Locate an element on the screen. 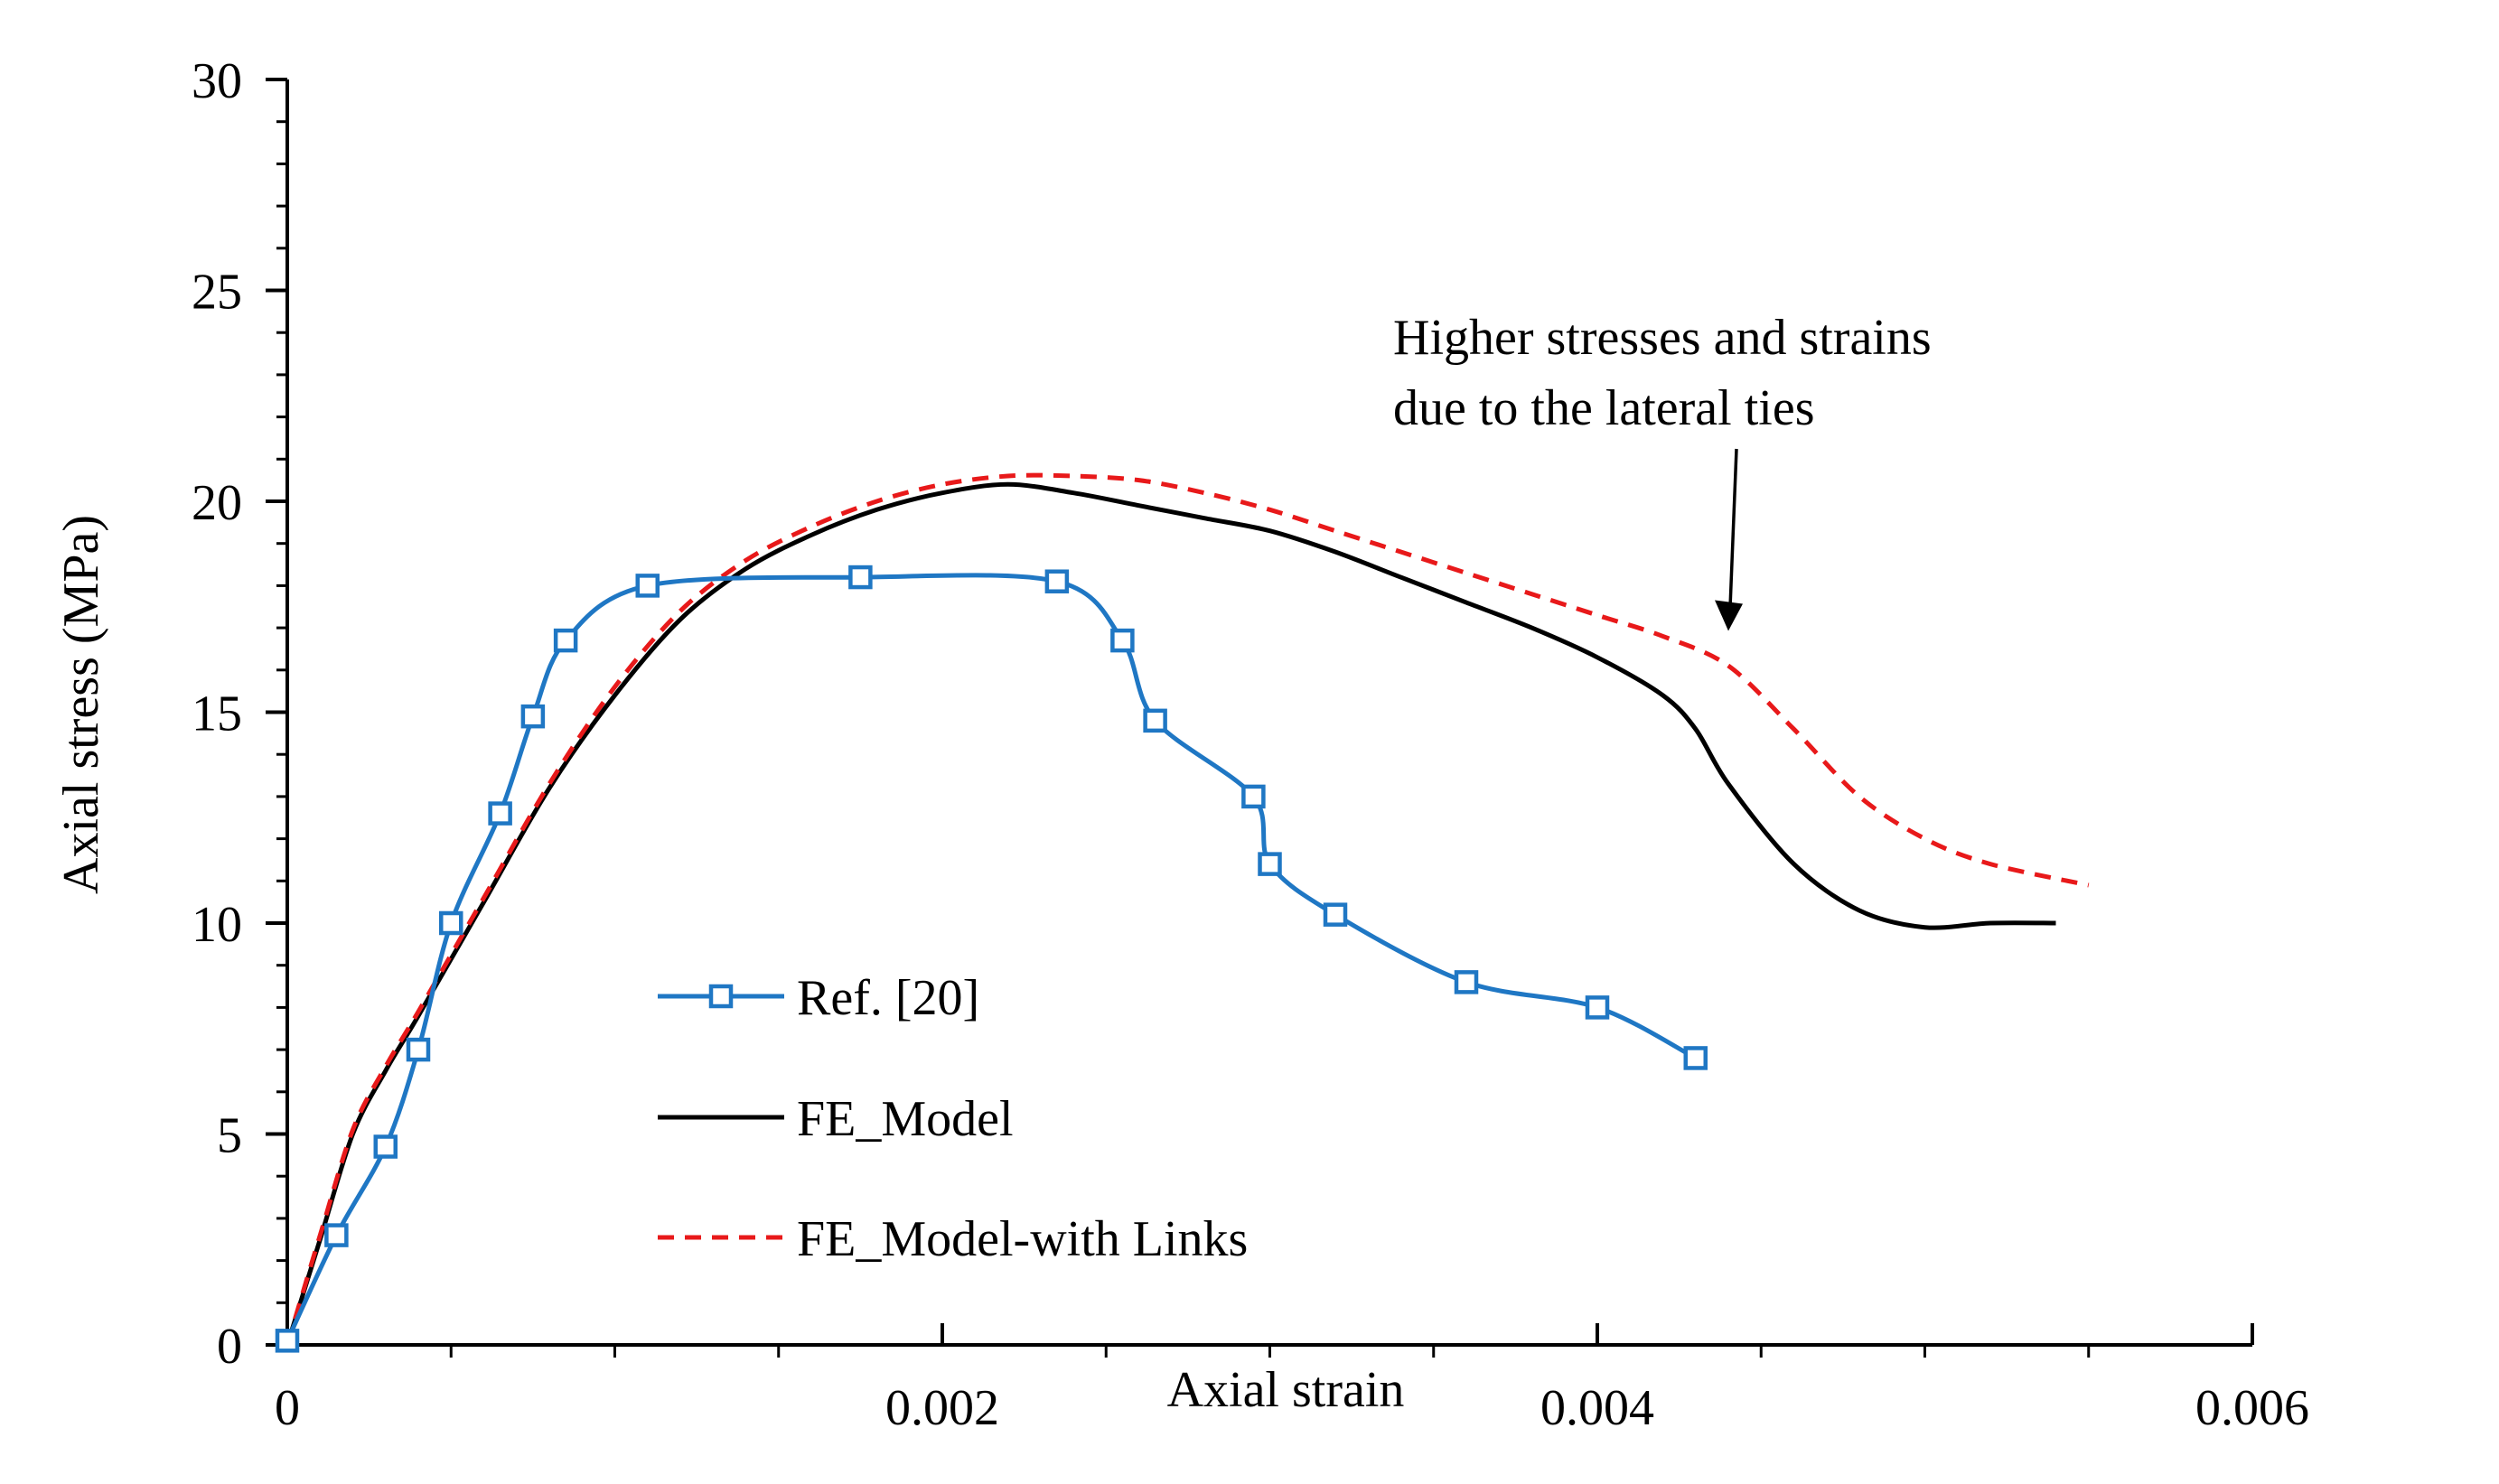 The image size is (2499, 1484). y-tick-label: 20 is located at coordinates (217, 503).